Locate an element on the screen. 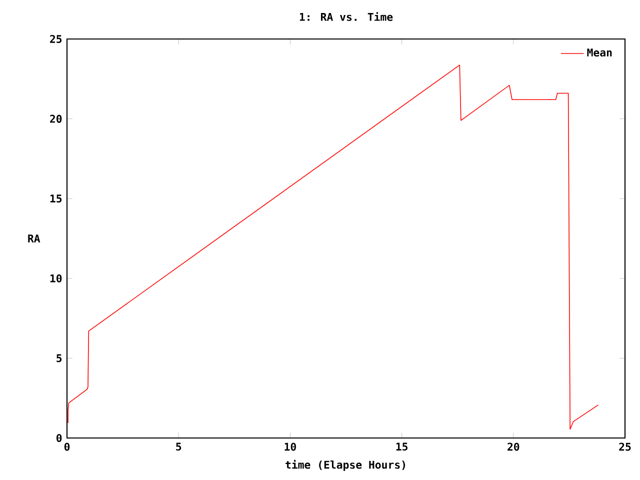  x-tick-label: 0 is located at coordinates (67, 446).